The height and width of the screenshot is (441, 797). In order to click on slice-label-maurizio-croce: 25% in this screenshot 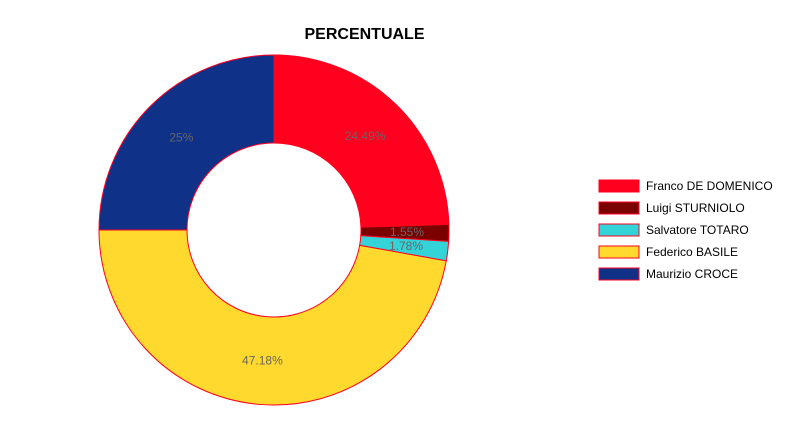, I will do `click(181, 137)`.